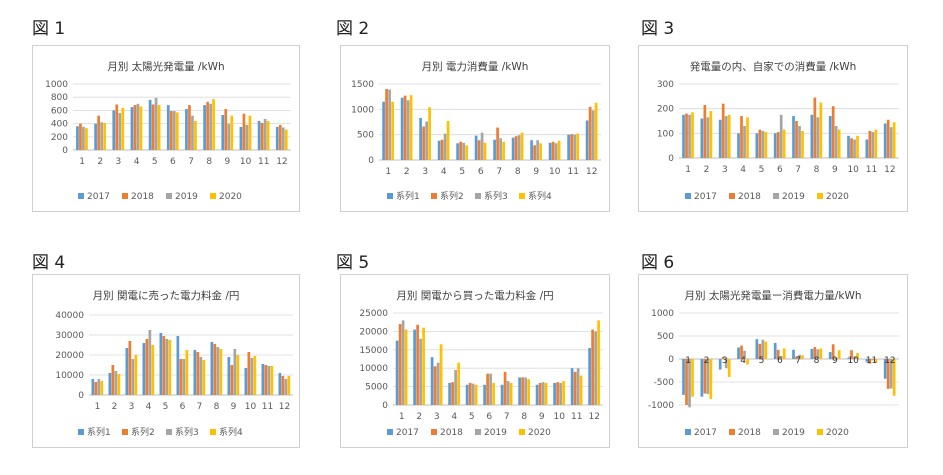 This screenshot has height=475, width=943. What do you see at coordinates (267, 407) in the screenshot?
I see `x-tick-label: 11` at bounding box center [267, 407].